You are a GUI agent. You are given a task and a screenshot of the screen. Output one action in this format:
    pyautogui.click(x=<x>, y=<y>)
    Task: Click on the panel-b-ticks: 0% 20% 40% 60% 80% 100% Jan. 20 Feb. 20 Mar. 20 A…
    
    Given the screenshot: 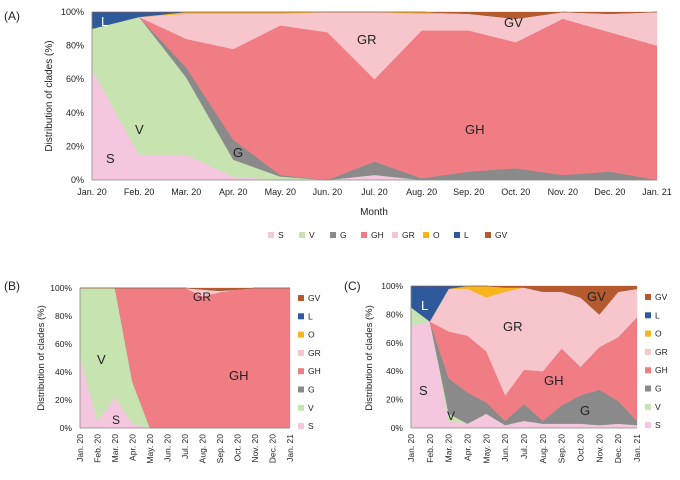 What is the action you would take?
    pyautogui.click(x=172, y=373)
    